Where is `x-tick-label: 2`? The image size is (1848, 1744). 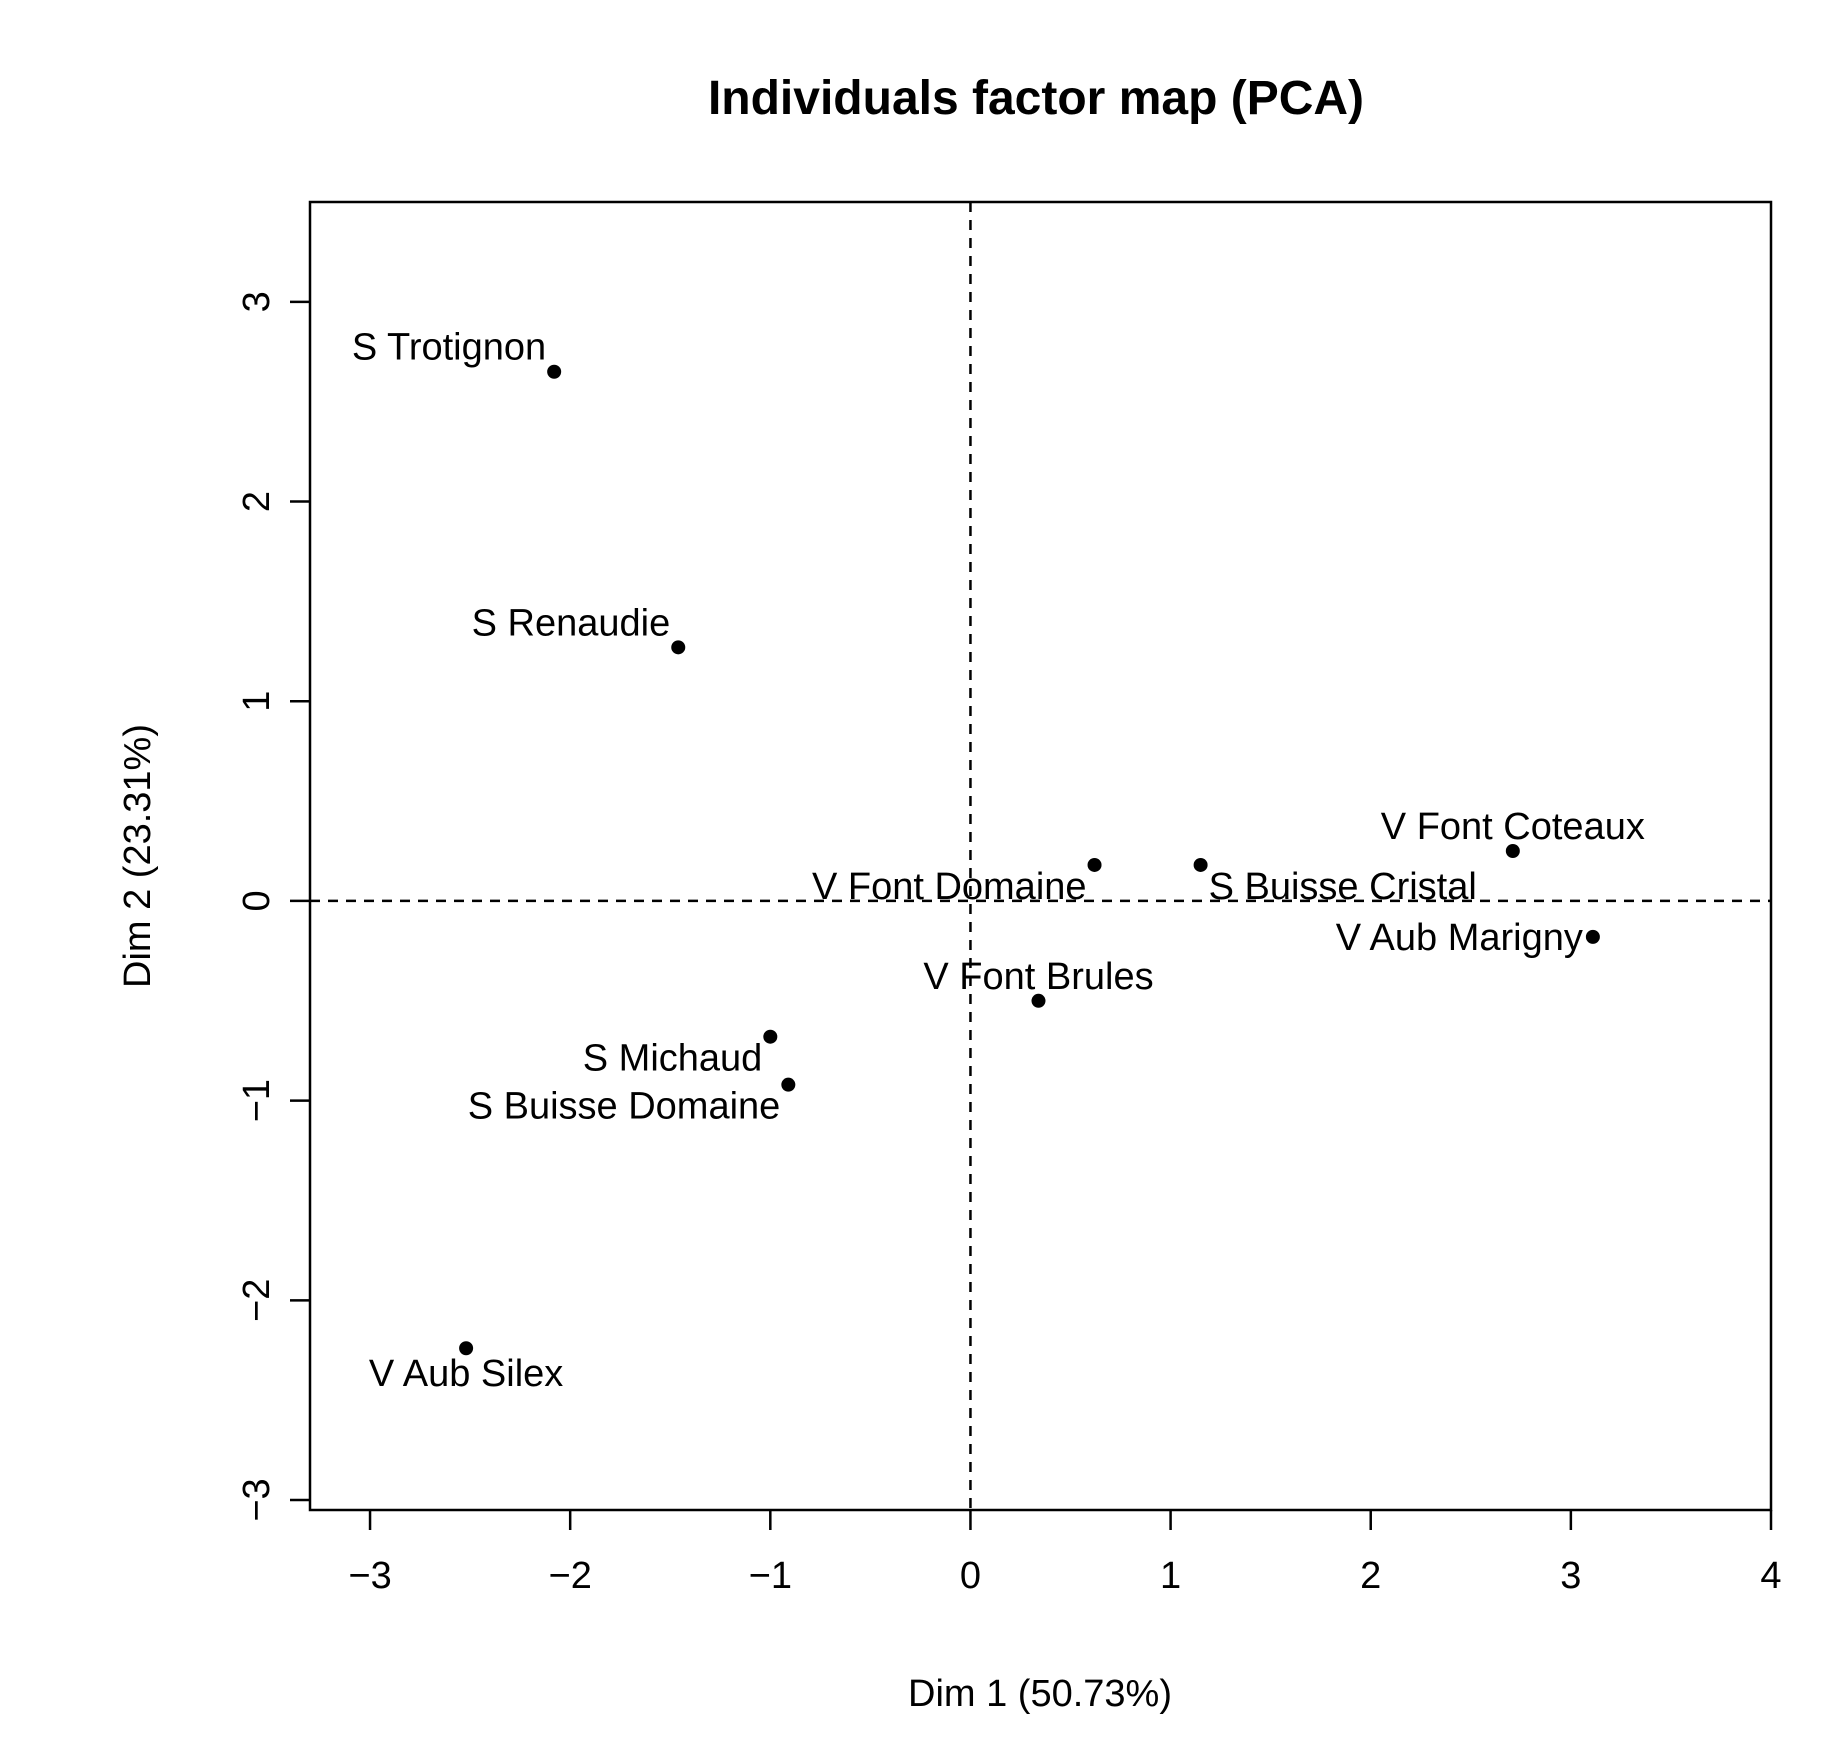
x-tick-label: 2 is located at coordinates (1370, 1576).